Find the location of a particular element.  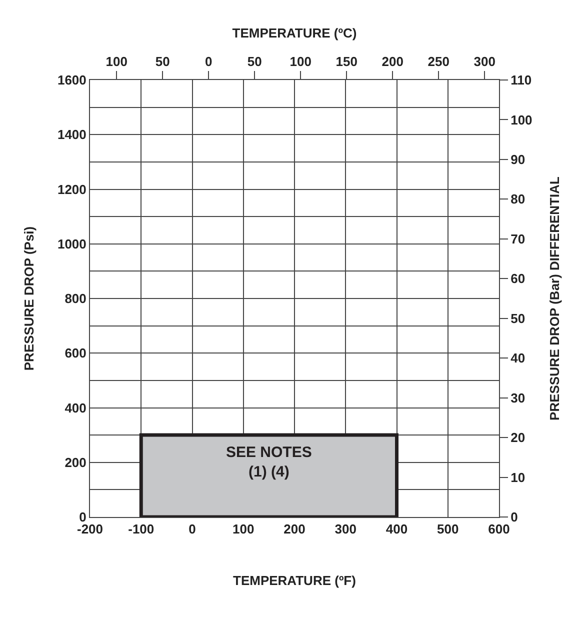

y2-tick-label: 90 is located at coordinates (518, 159).